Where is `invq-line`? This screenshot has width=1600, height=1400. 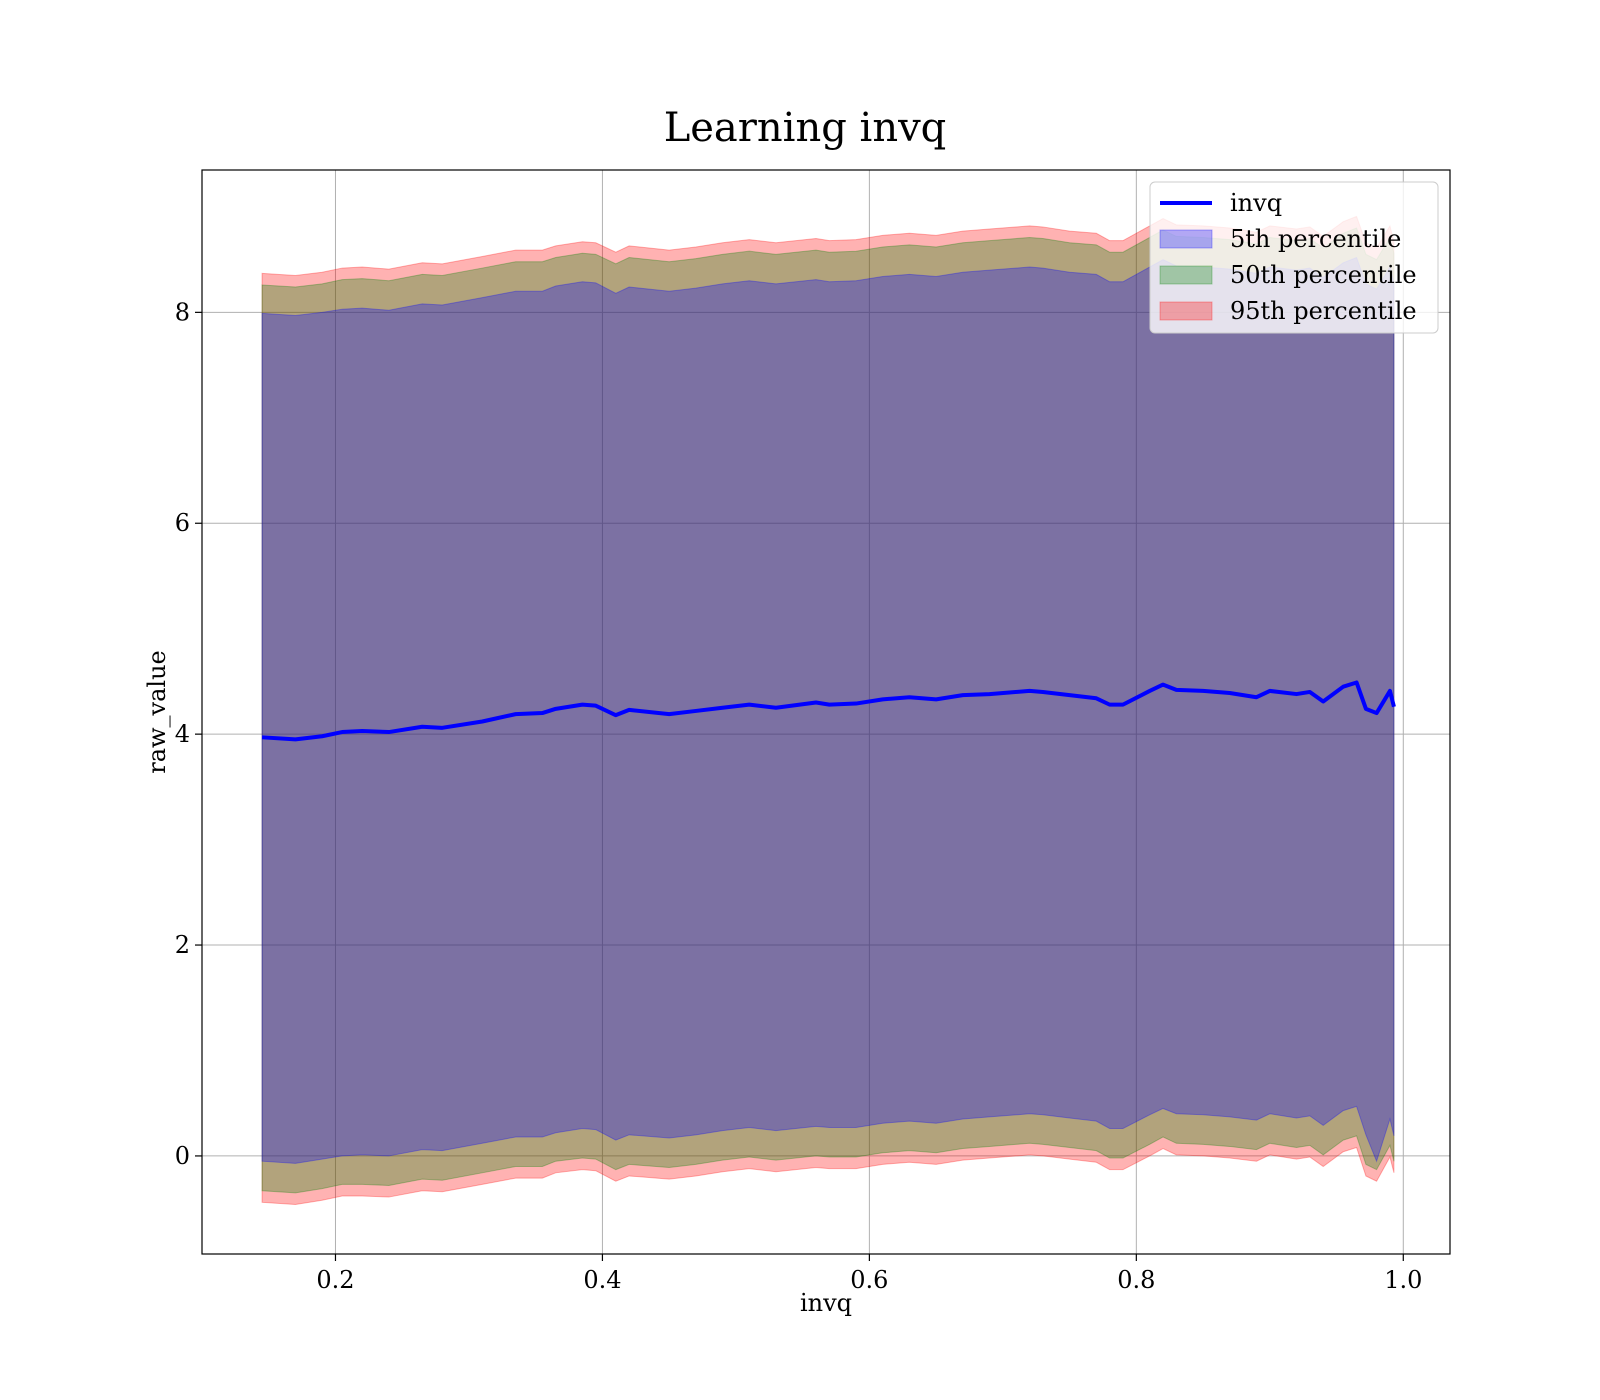
invq-line is located at coordinates (828, 711).